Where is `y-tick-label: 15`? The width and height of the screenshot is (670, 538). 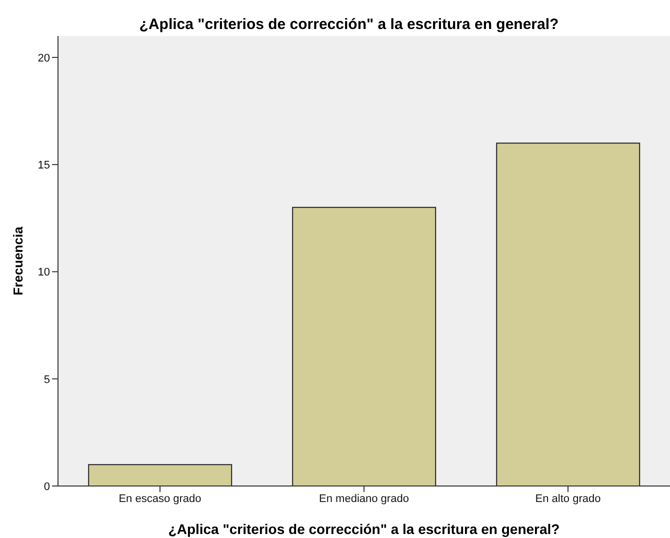 y-tick-label: 15 is located at coordinates (44, 165).